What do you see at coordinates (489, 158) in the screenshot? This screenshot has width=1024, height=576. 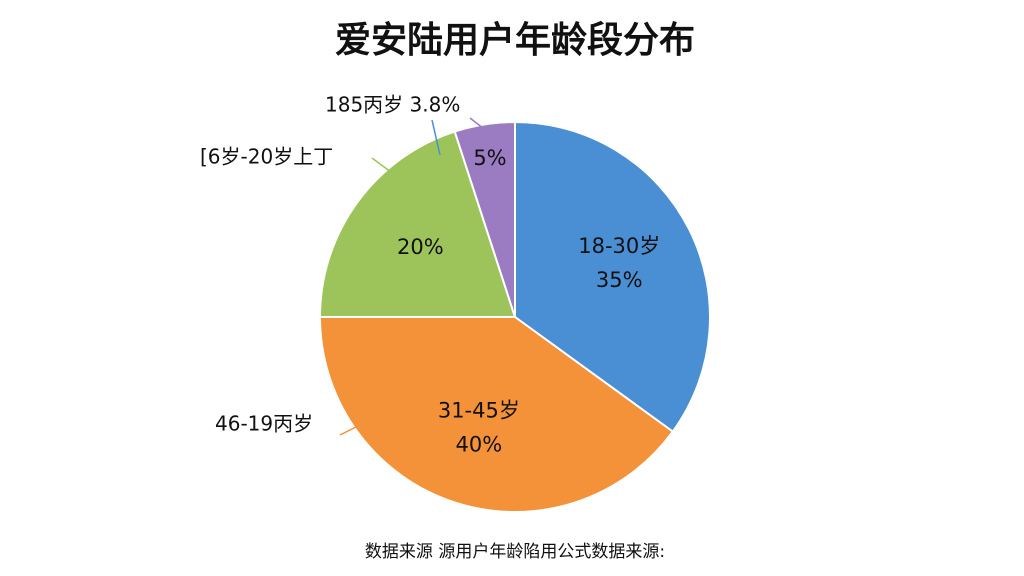 I see `slice-value-label: 5%` at bounding box center [489, 158].